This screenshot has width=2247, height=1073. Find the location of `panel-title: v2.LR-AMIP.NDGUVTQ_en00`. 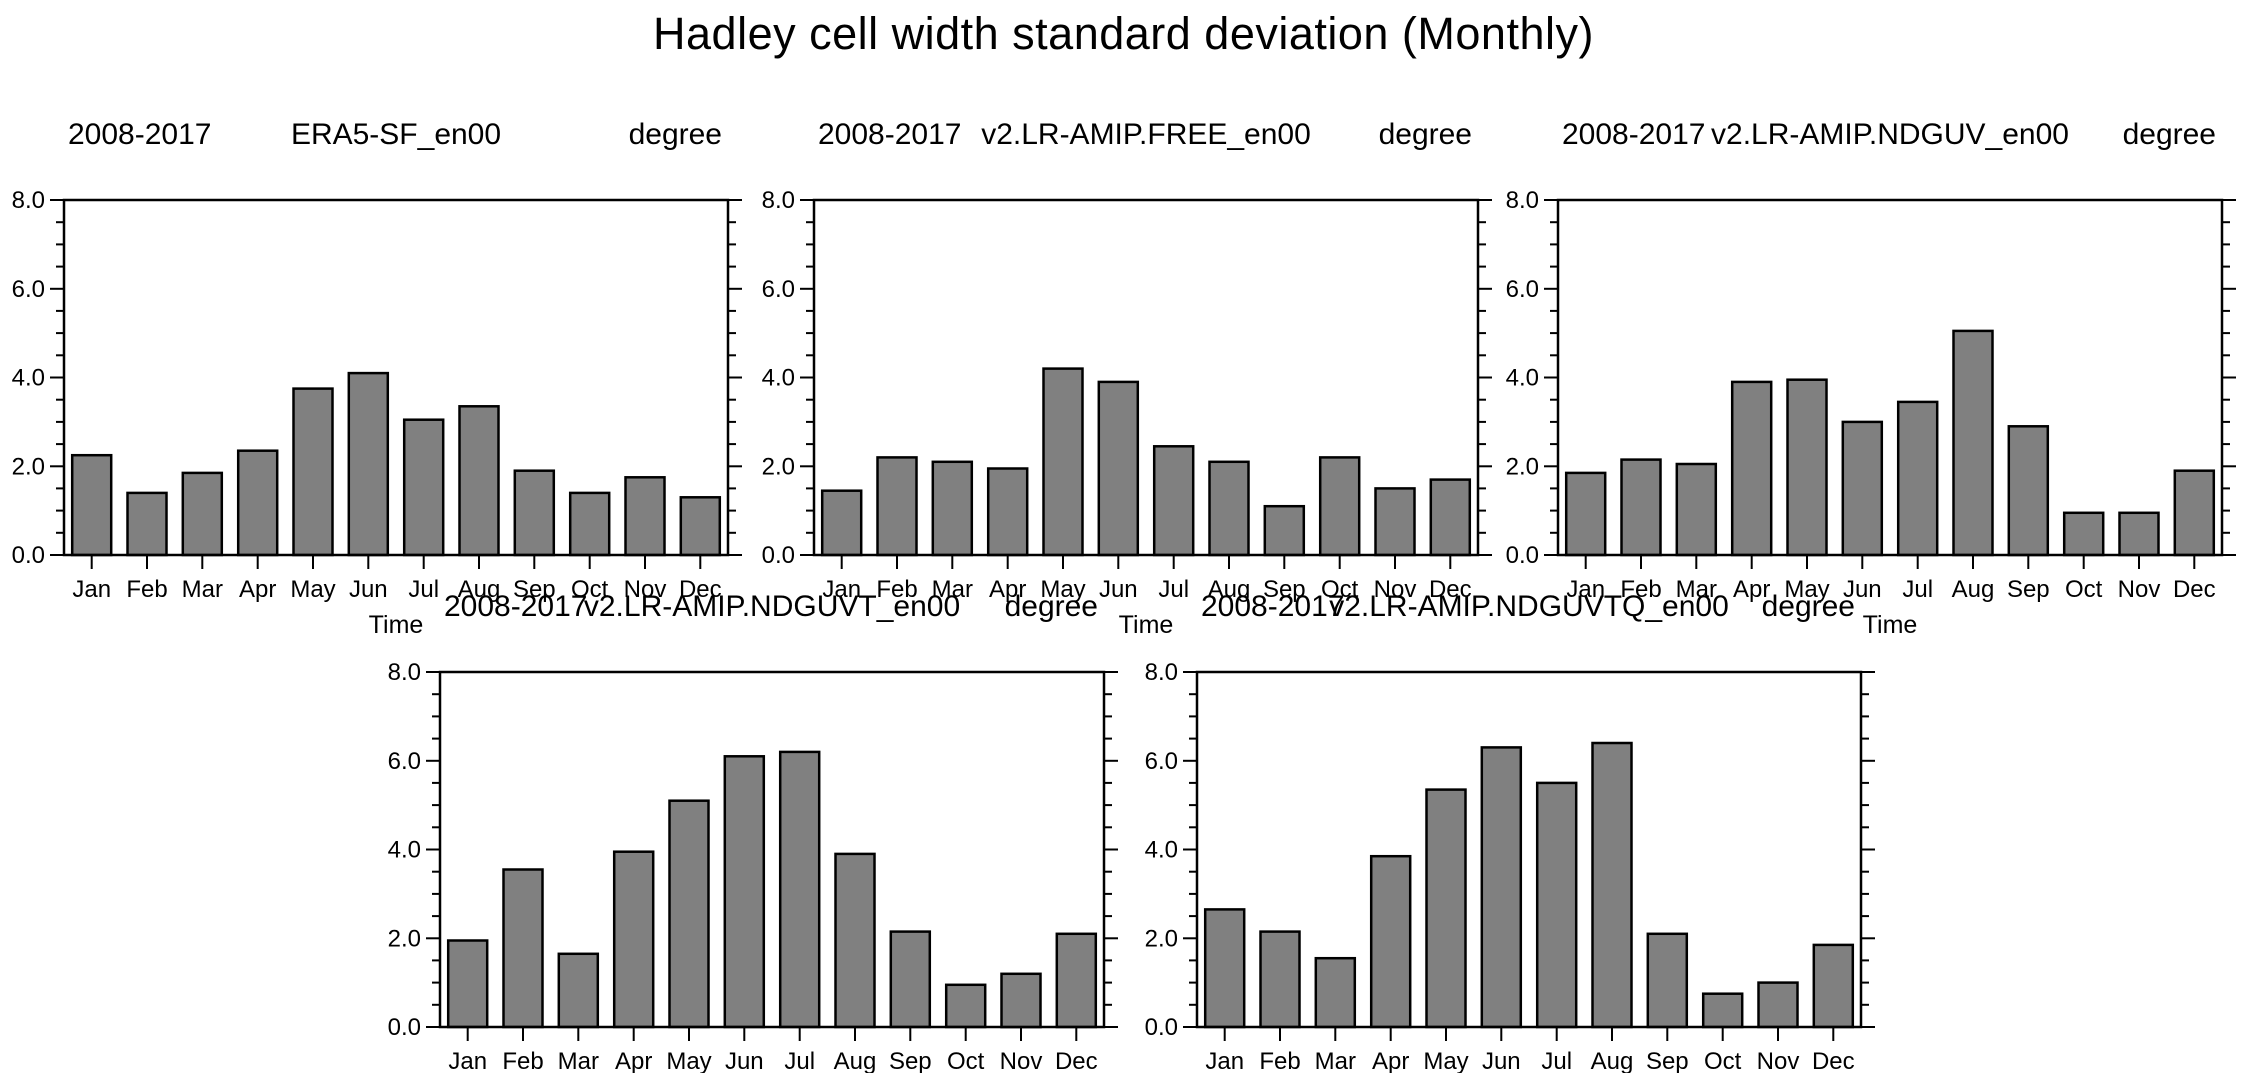

panel-title: v2.LR-AMIP.NDGUVTQ_en00 is located at coordinates (1529, 606).